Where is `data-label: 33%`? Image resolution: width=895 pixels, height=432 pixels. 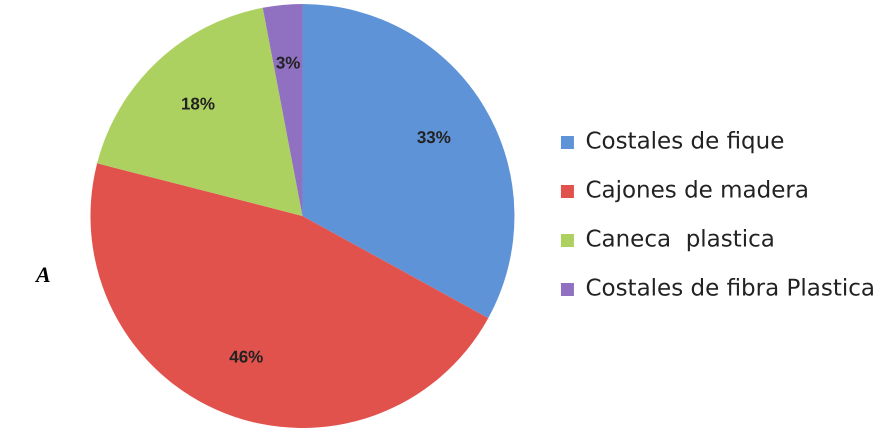 data-label: 33% is located at coordinates (433, 137).